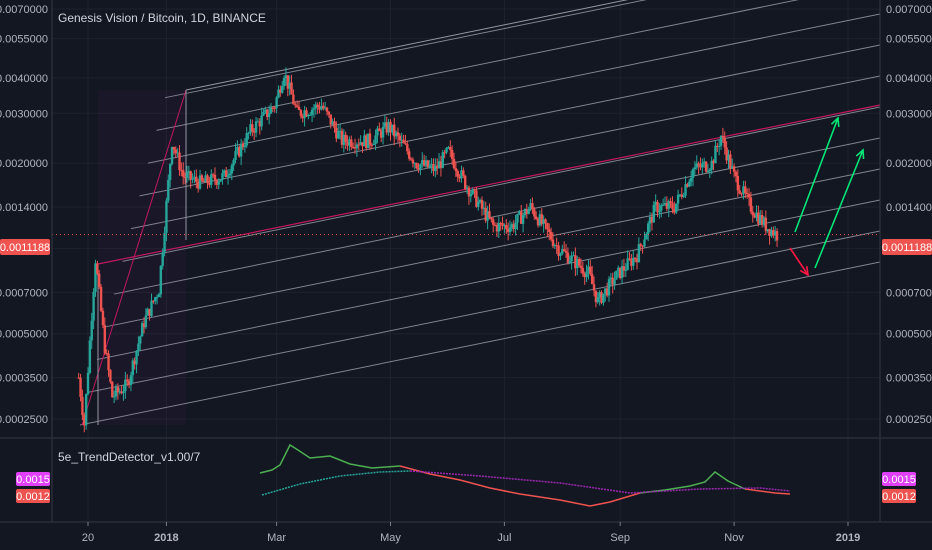 Image resolution: width=932 pixels, height=550 pixels. Describe the element at coordinates (134, 257) in the screenshot. I see `pitchfork-handle-line` at that location.